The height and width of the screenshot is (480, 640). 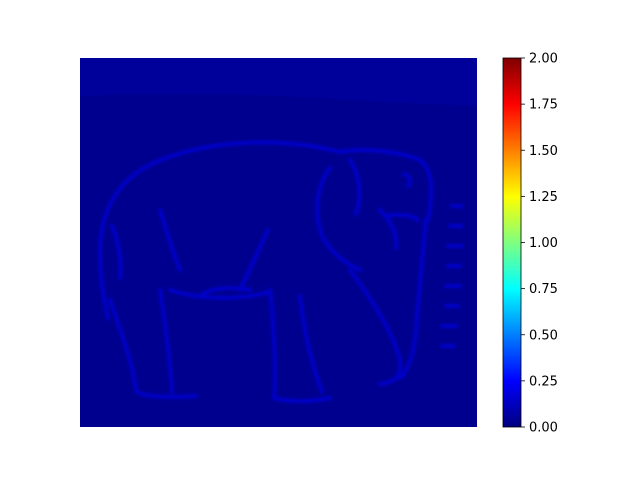 What do you see at coordinates (375, 327) in the screenshot?
I see `elephant-front-leg-c` at bounding box center [375, 327].